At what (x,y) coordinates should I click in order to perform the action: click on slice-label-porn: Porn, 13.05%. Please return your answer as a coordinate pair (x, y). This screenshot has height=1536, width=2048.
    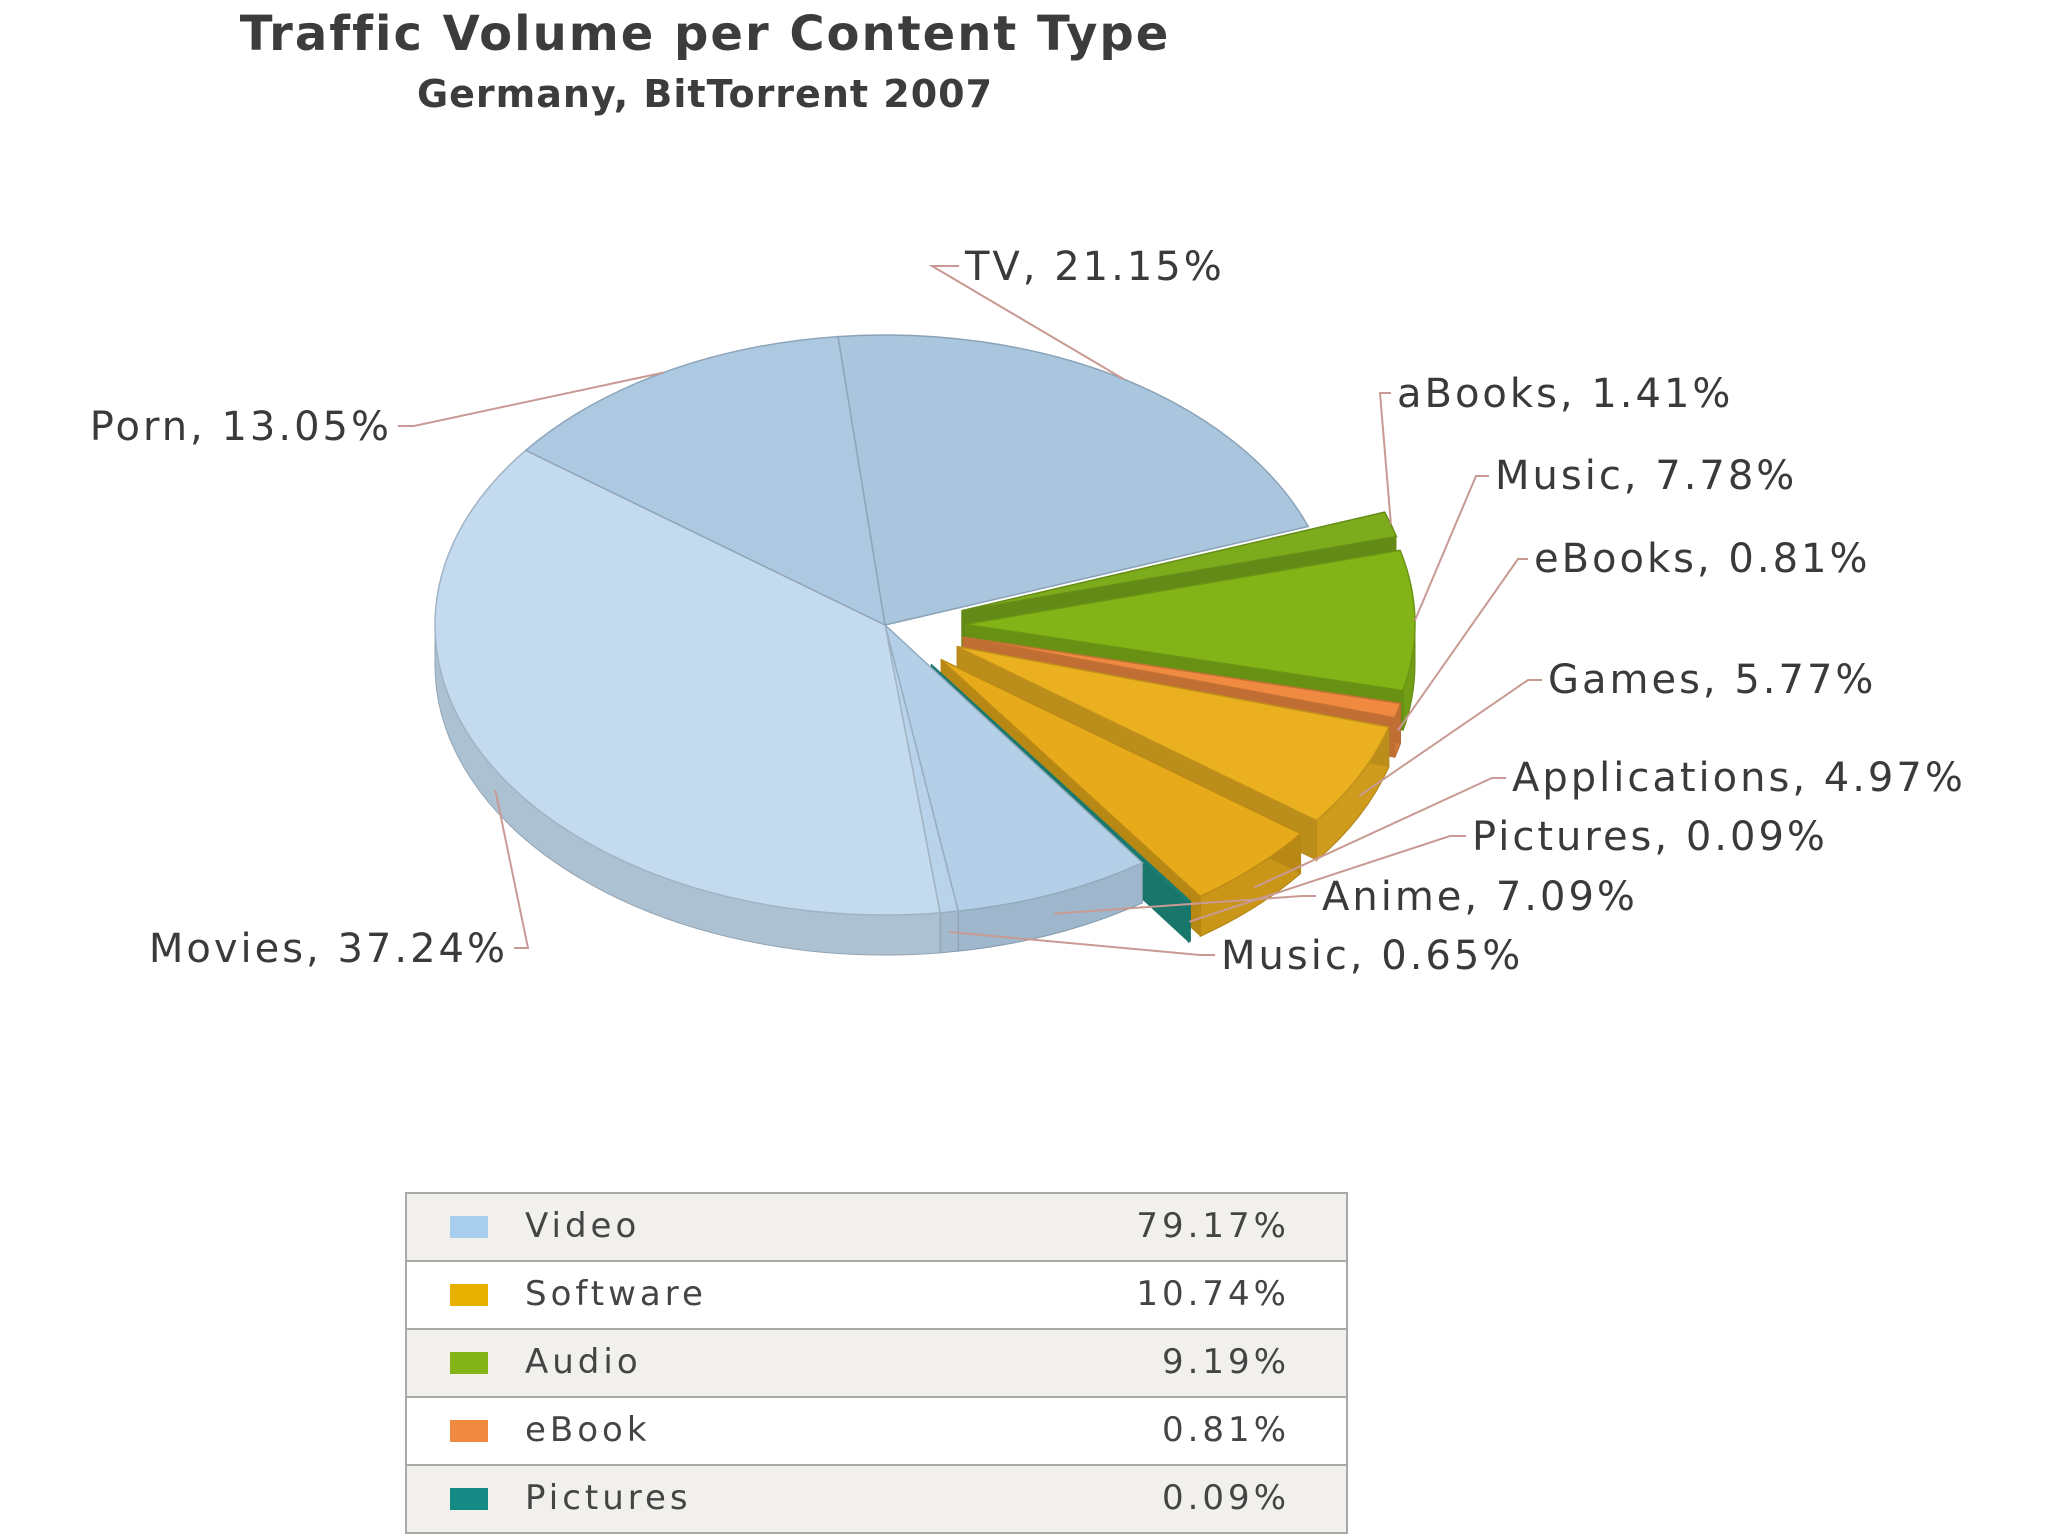
    Looking at the image, I should click on (241, 427).